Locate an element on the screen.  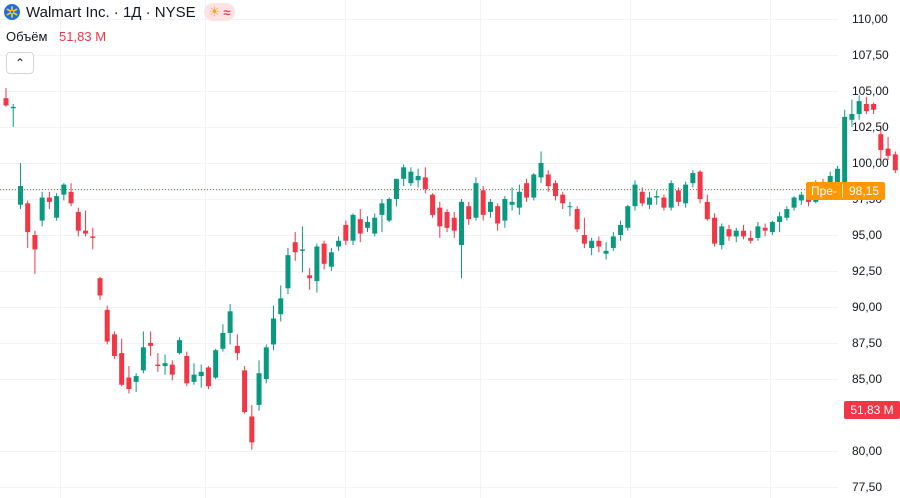
market-status-badge: ☀ ≈ is located at coordinates (219, 12).